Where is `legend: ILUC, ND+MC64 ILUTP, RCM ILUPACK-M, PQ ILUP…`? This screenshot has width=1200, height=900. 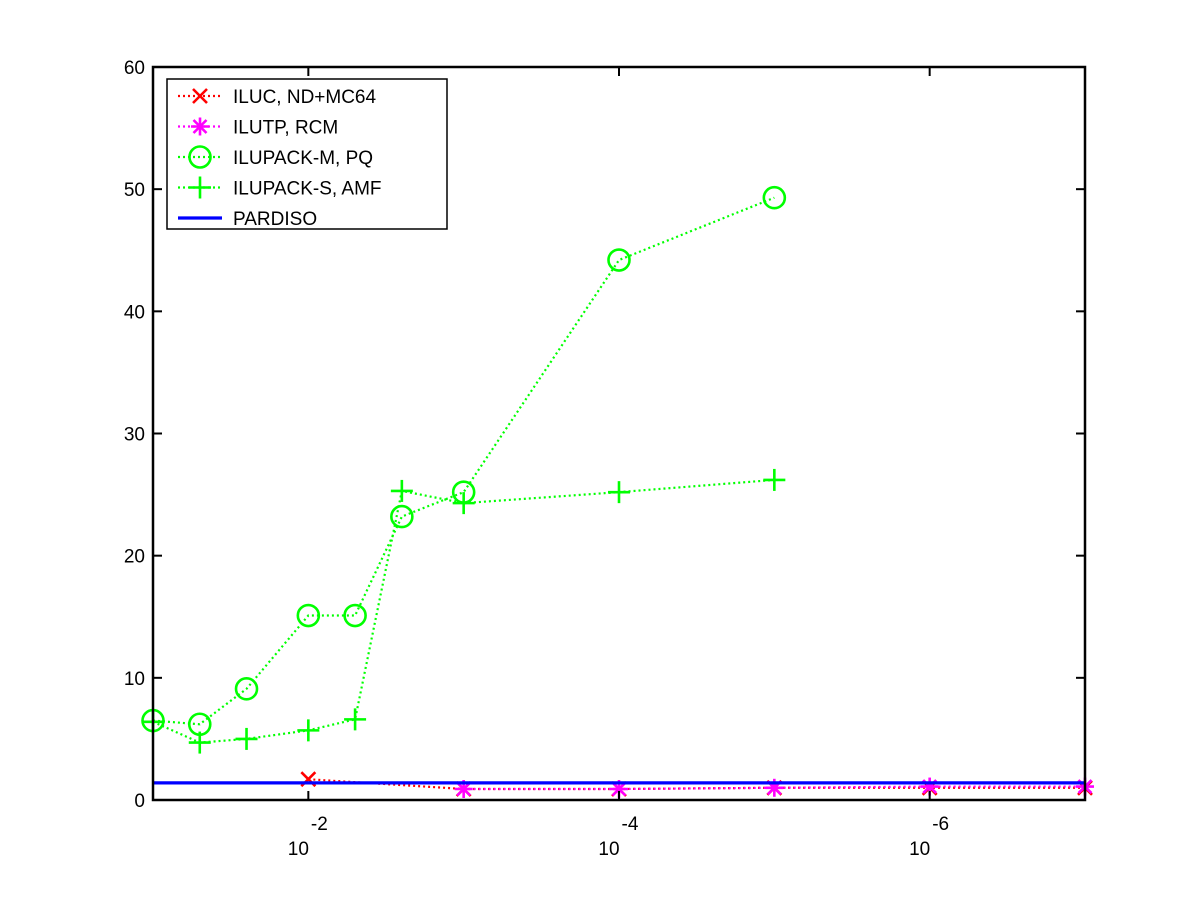 legend: ILUC, ND+MC64 ILUTP, RCM ILUPACK-M, PQ ILUP… is located at coordinates (307, 154).